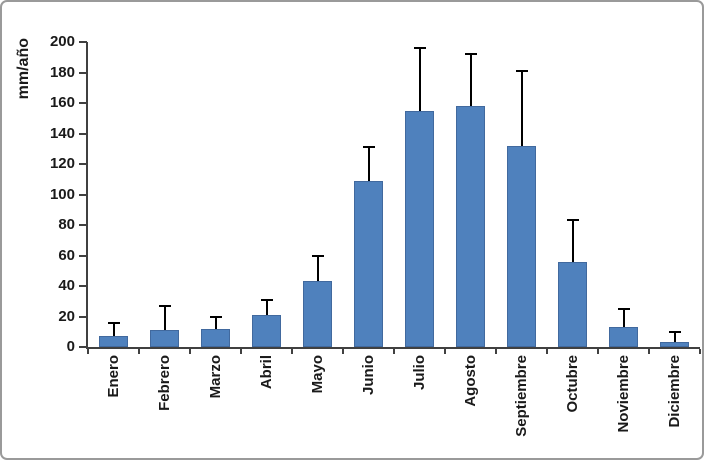  What do you see at coordinates (66, 285) in the screenshot?
I see `y-tick-label: 40` at bounding box center [66, 285].